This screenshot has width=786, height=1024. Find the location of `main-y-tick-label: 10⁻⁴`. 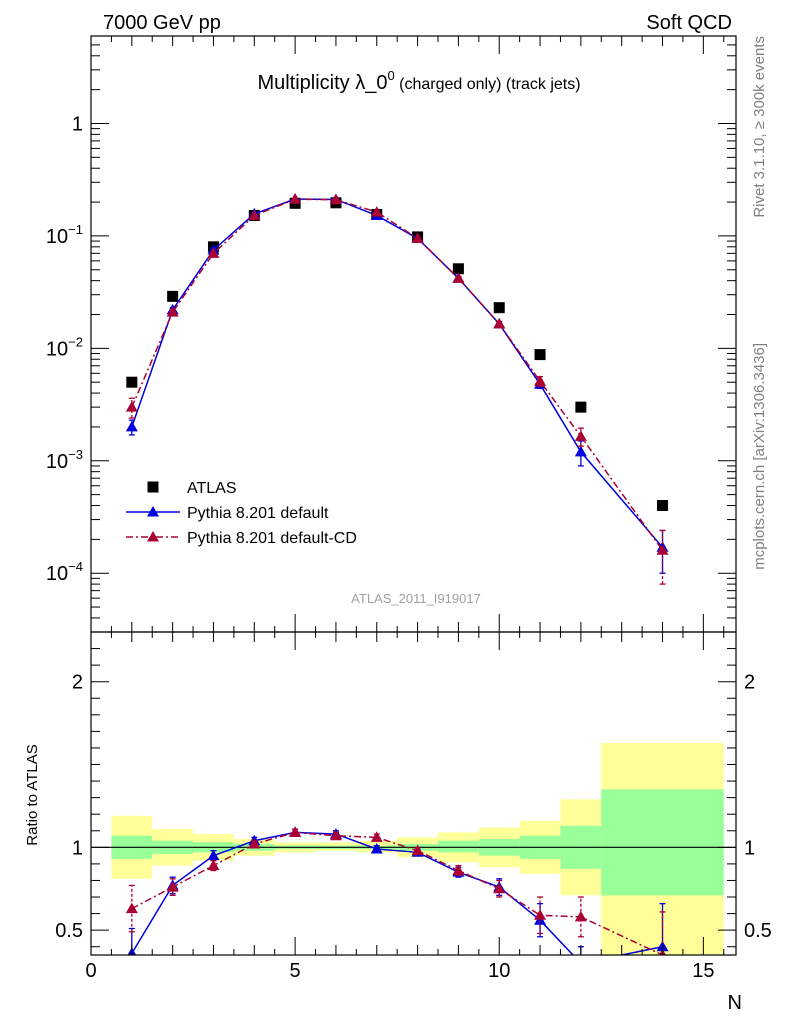

main-y-tick-label: 10⁻⁴ is located at coordinates (64, 572).